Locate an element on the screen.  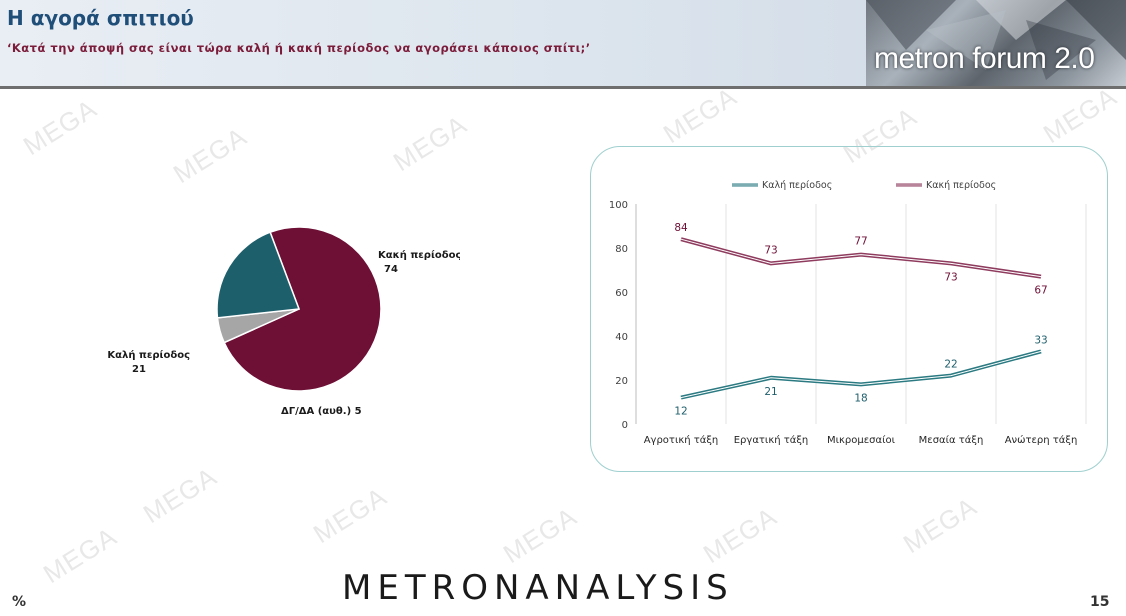
metron-forum-logo: metron forum 2.0 is located at coordinates (996, 43).